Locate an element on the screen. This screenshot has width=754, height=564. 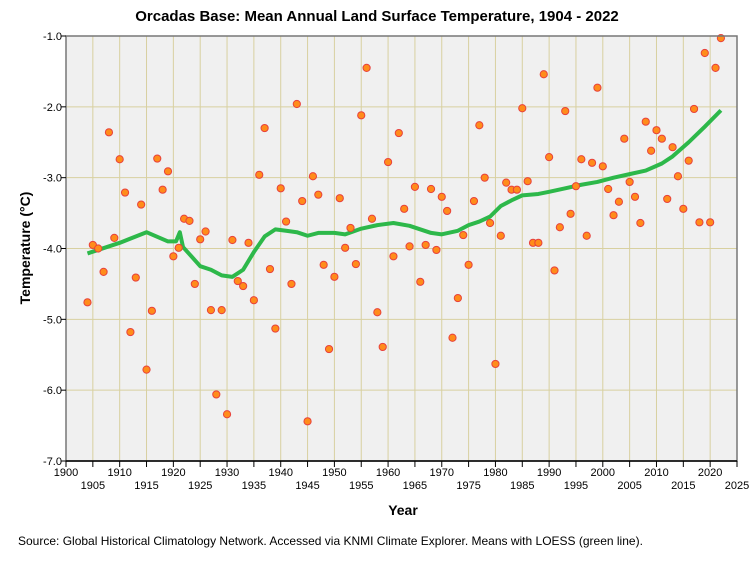
x-tick-label: 2000 is located at coordinates (603, 473).